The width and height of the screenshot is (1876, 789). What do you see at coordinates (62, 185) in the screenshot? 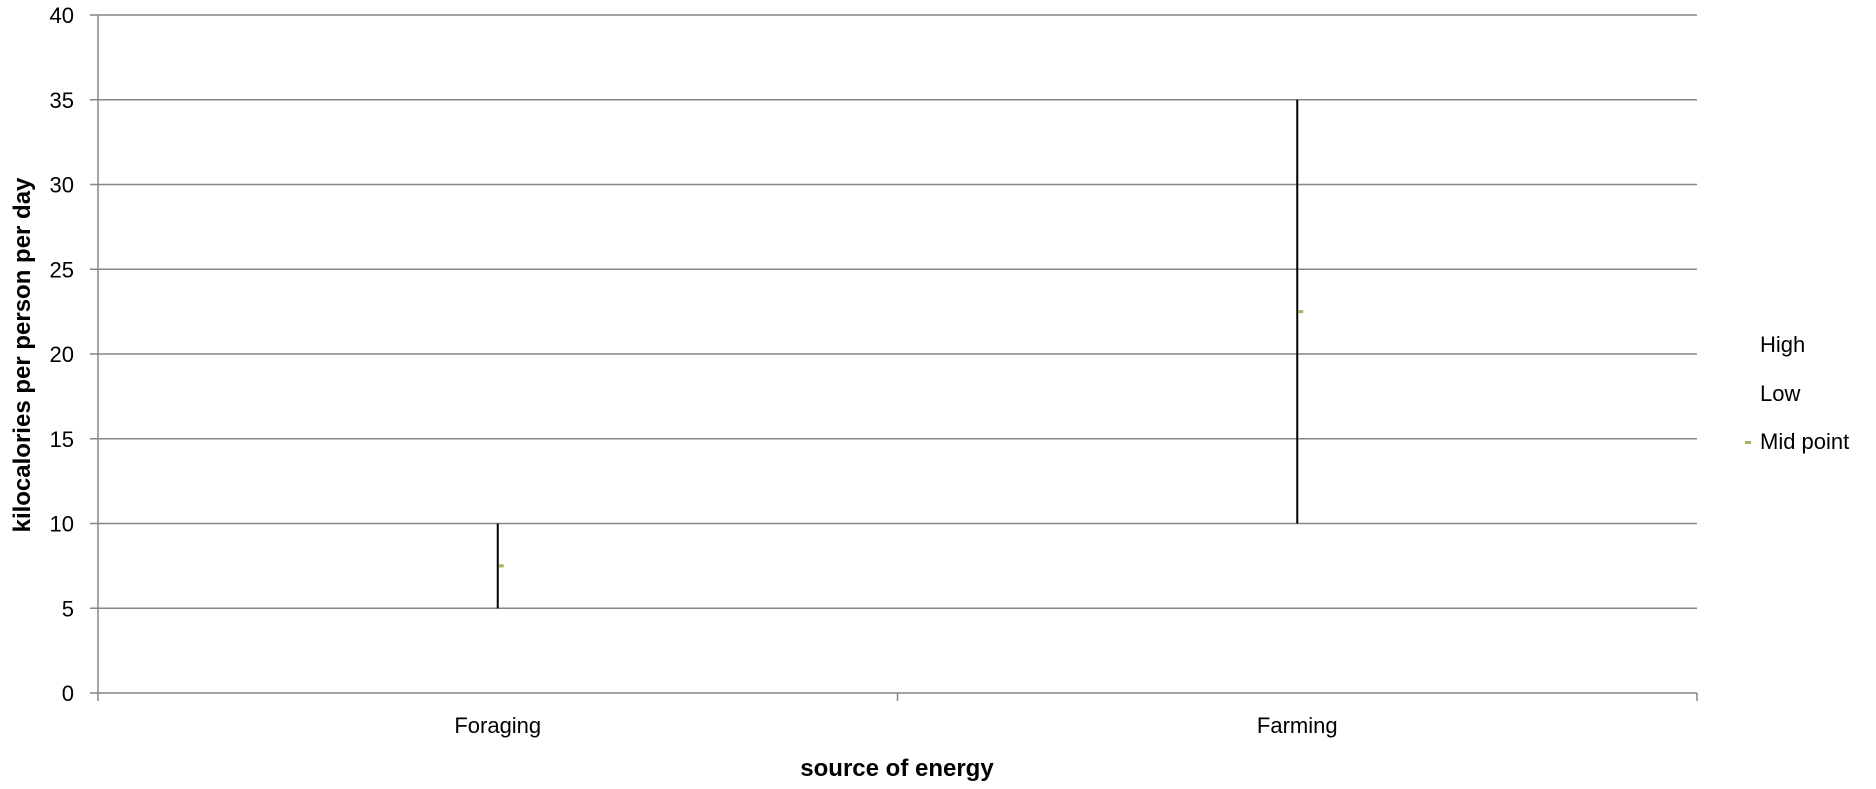
I see `y-tick-label: 30` at bounding box center [62, 185].